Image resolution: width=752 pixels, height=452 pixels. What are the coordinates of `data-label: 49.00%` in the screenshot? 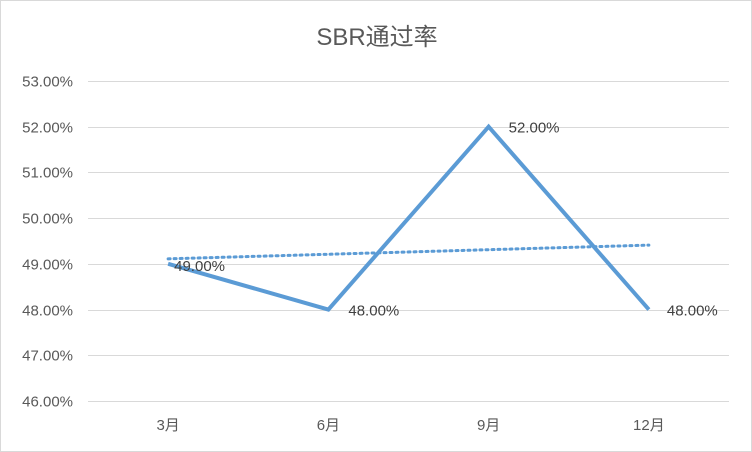 It's located at (199, 266).